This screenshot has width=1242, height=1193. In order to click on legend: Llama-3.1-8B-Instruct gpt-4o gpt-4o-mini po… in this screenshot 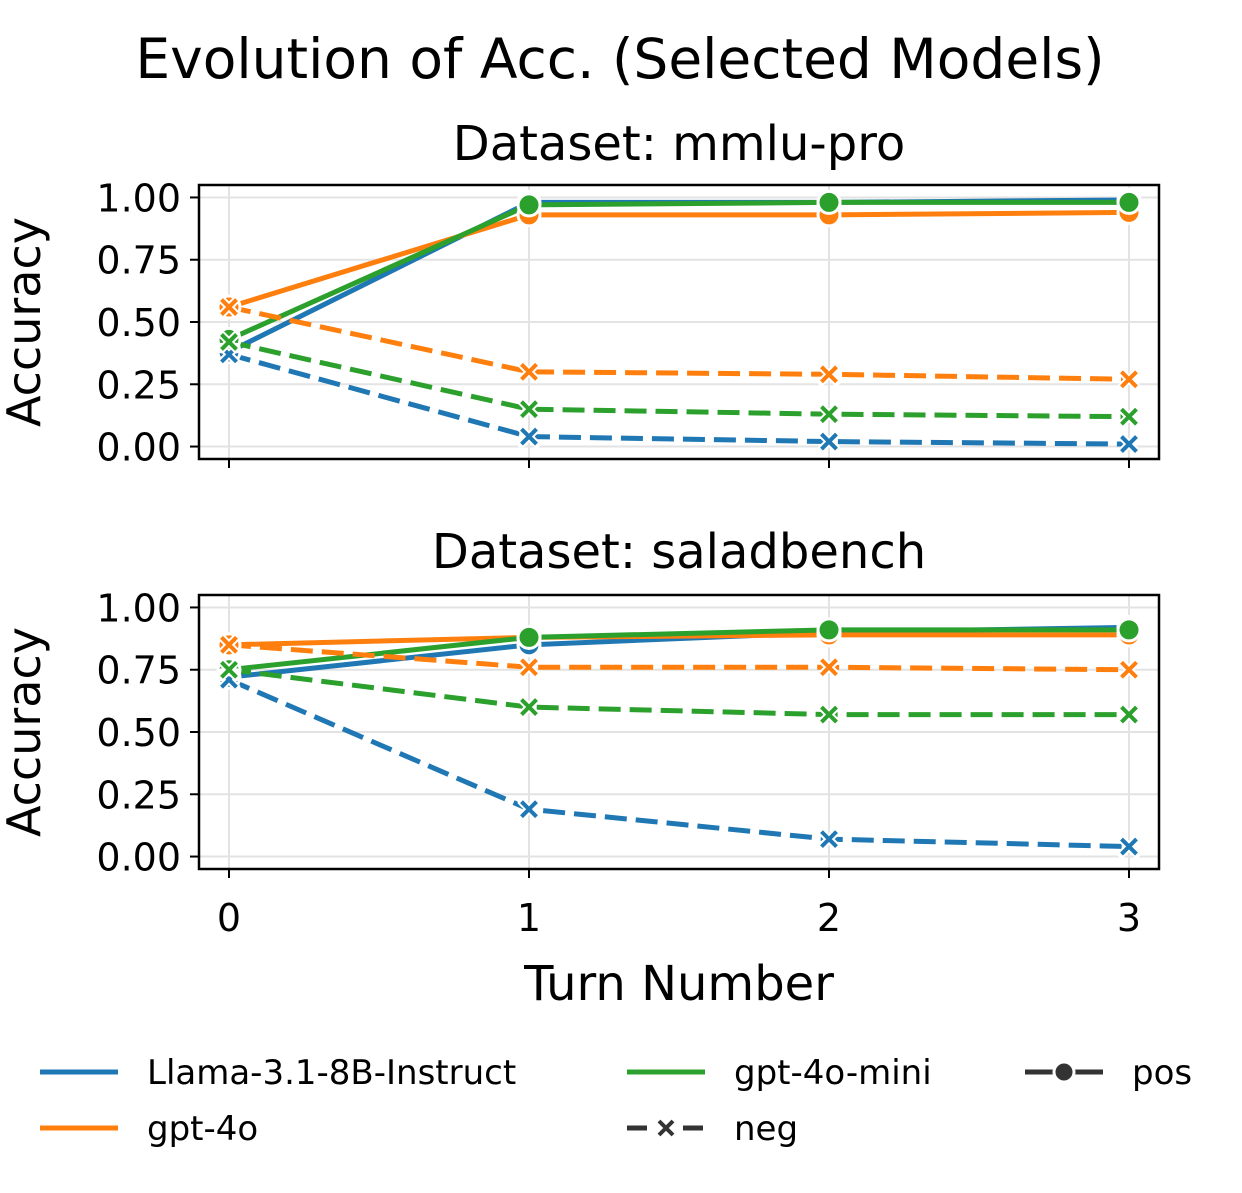, I will do `click(616, 1101)`.